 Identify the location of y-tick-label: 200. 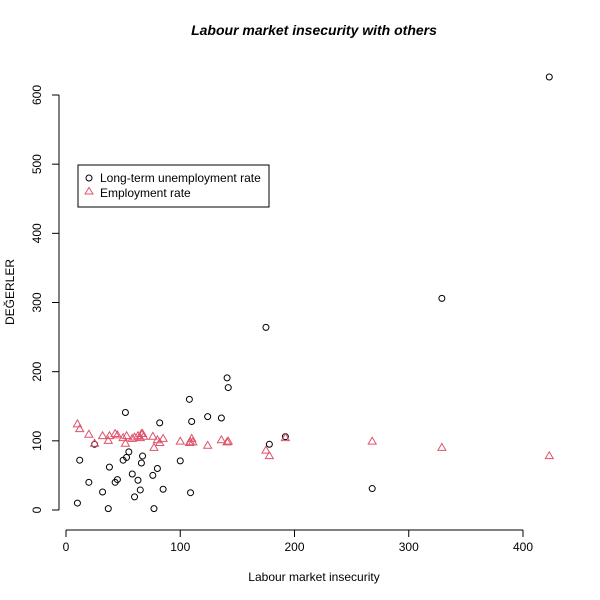
(37, 371).